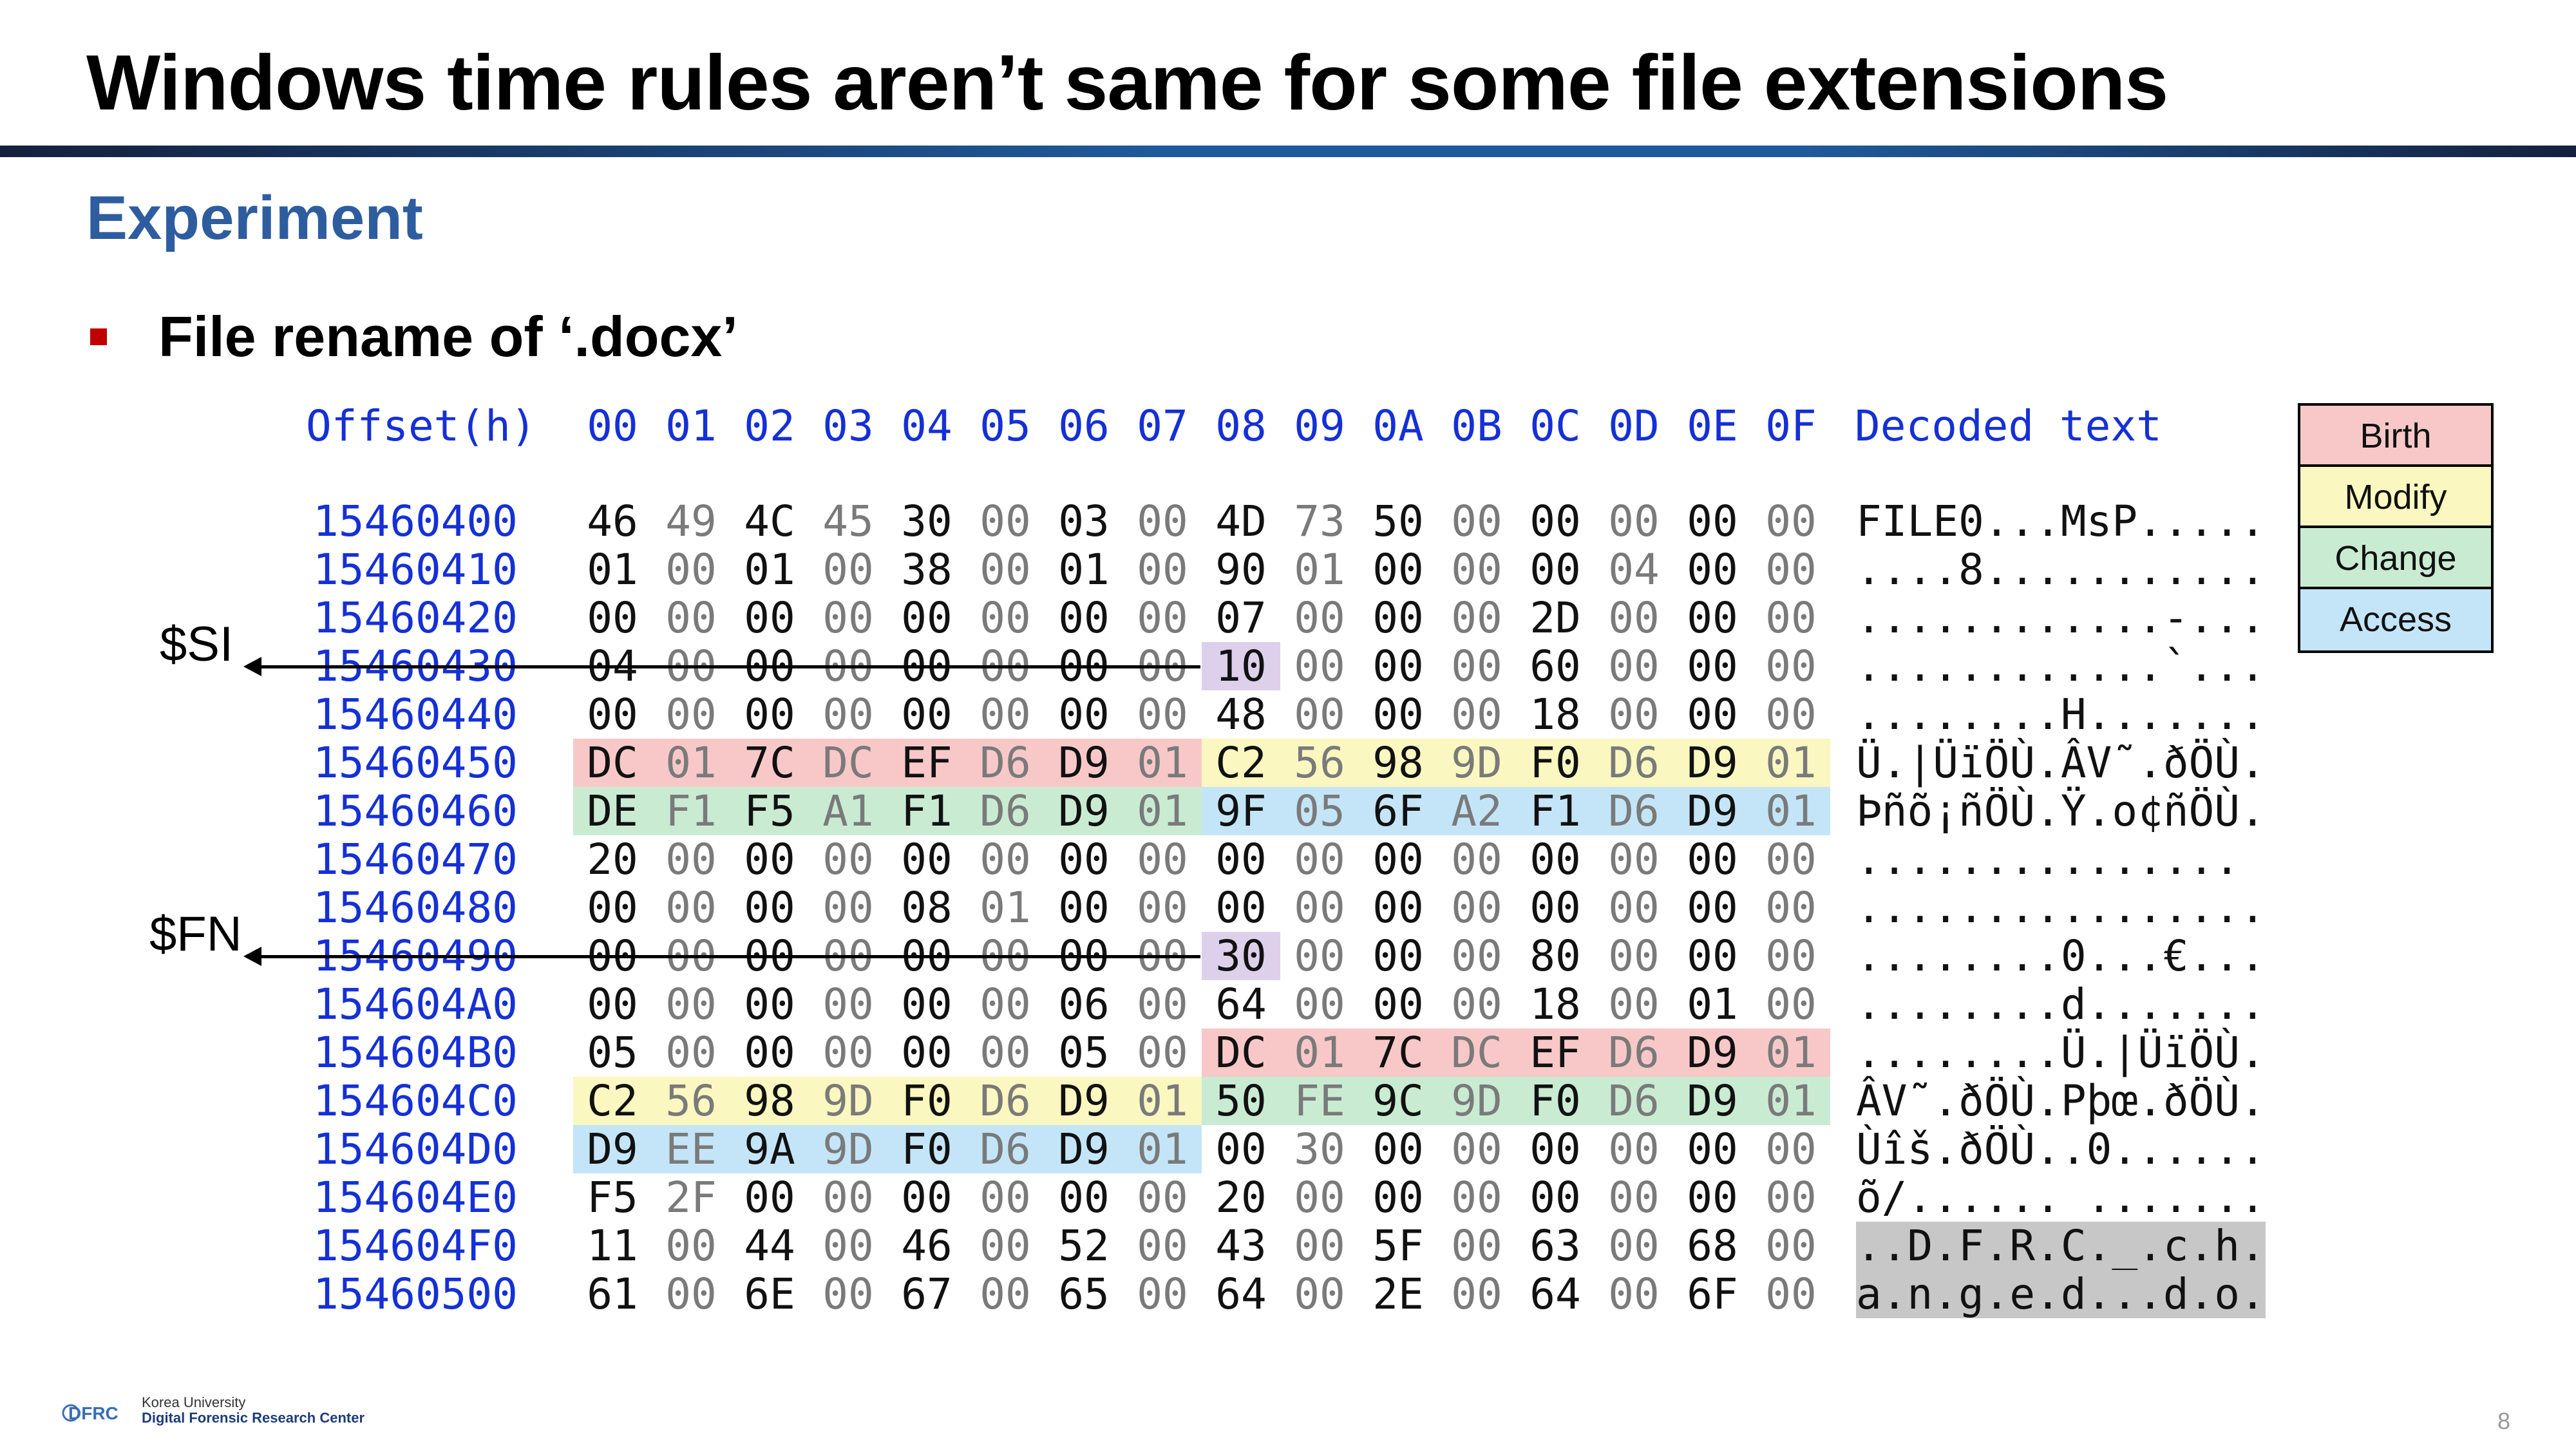  Describe the element at coordinates (1084, 522) in the screenshot. I see `hex-byte: 03` at that location.